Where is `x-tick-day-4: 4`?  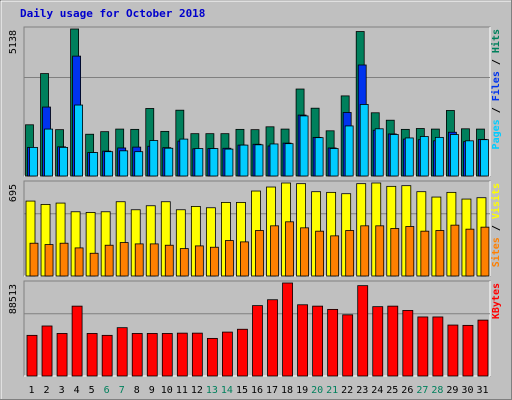 x-tick-day-4: 4 is located at coordinates (77, 390).